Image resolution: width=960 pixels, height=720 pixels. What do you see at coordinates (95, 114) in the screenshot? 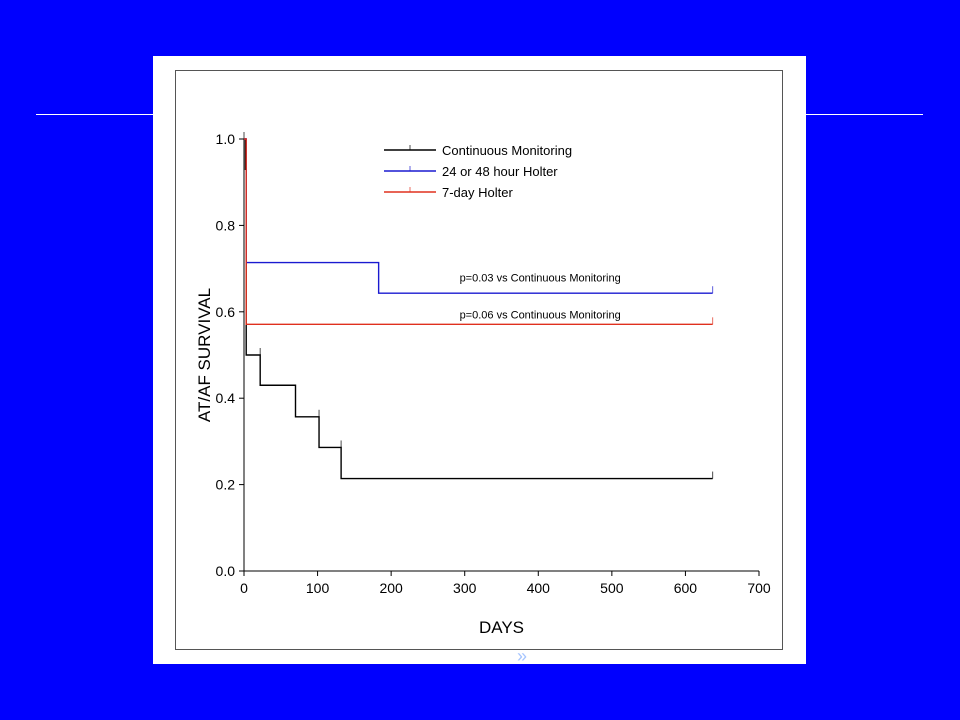
I see `title-rule-left` at bounding box center [95, 114].